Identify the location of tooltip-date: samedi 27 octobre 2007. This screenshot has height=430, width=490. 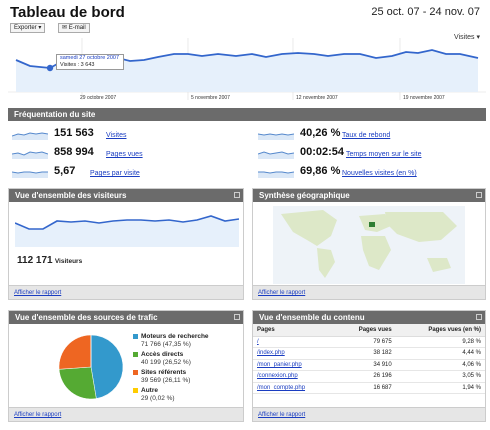
(90, 58).